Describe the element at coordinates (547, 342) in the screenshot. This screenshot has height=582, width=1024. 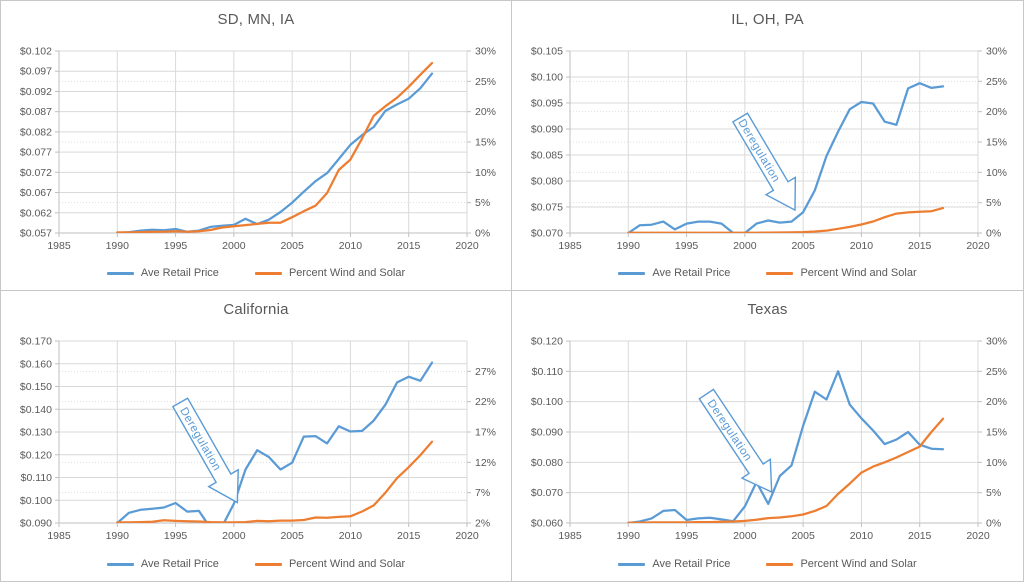
I see `y-left-tick-label: $0.120` at that location.